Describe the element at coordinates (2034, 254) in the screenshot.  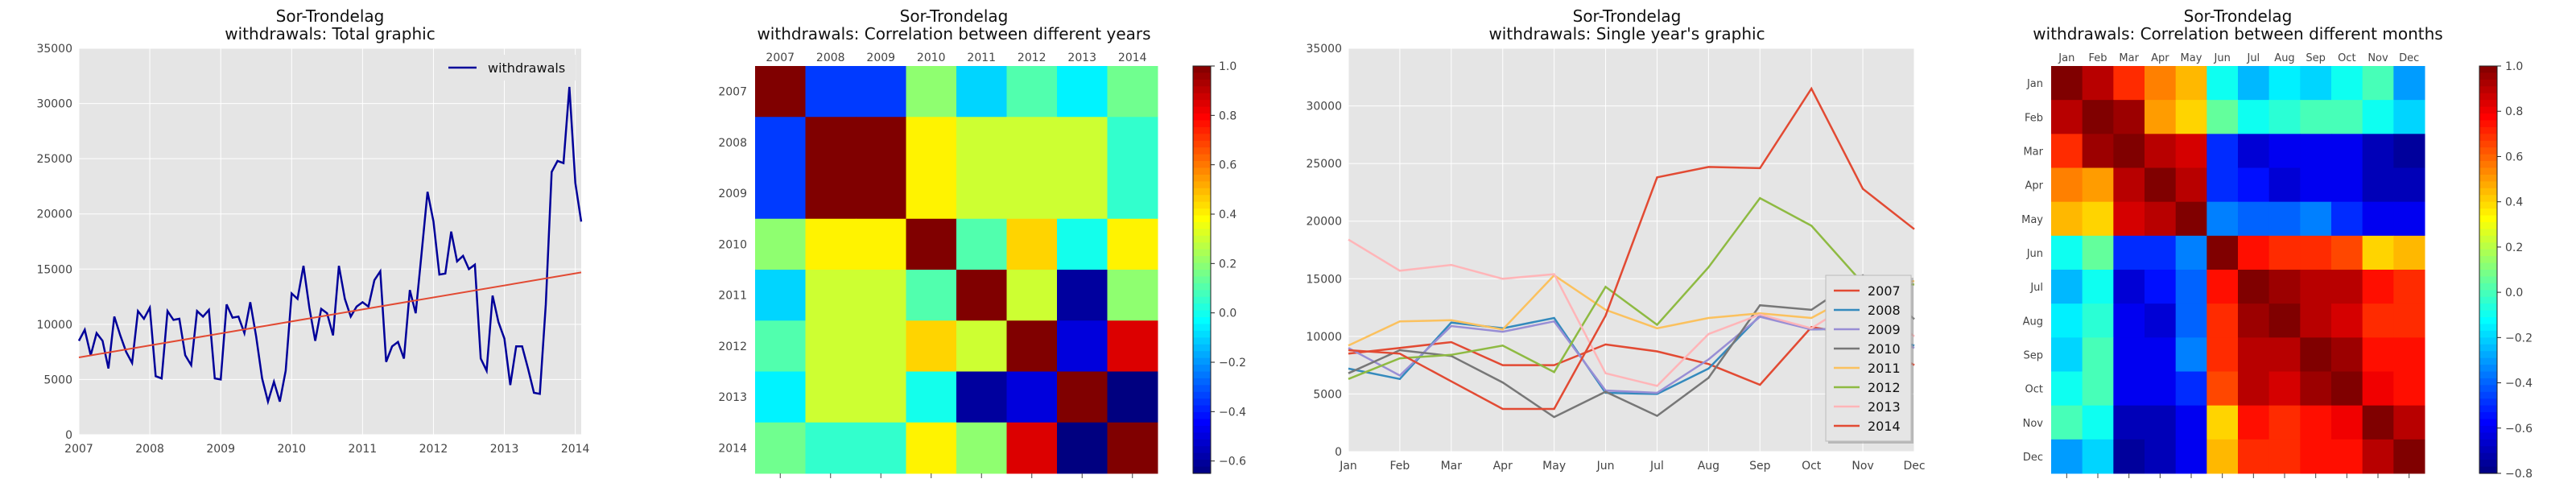
I see `chart4-y-tick-label: Jun` at that location.